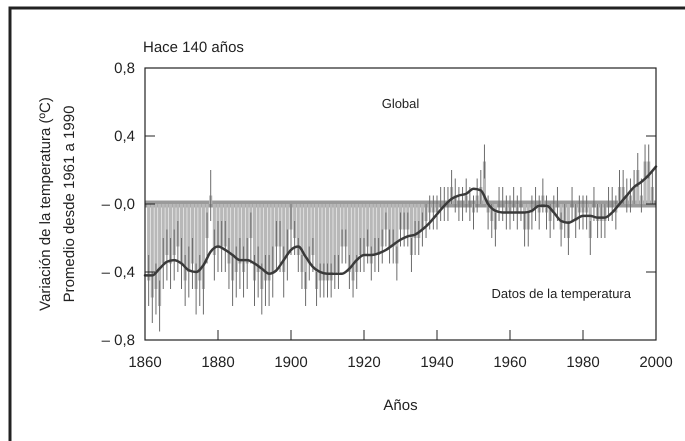 The image size is (685, 441). I want to click on y-tick-label: – 0,8, so click(118, 340).